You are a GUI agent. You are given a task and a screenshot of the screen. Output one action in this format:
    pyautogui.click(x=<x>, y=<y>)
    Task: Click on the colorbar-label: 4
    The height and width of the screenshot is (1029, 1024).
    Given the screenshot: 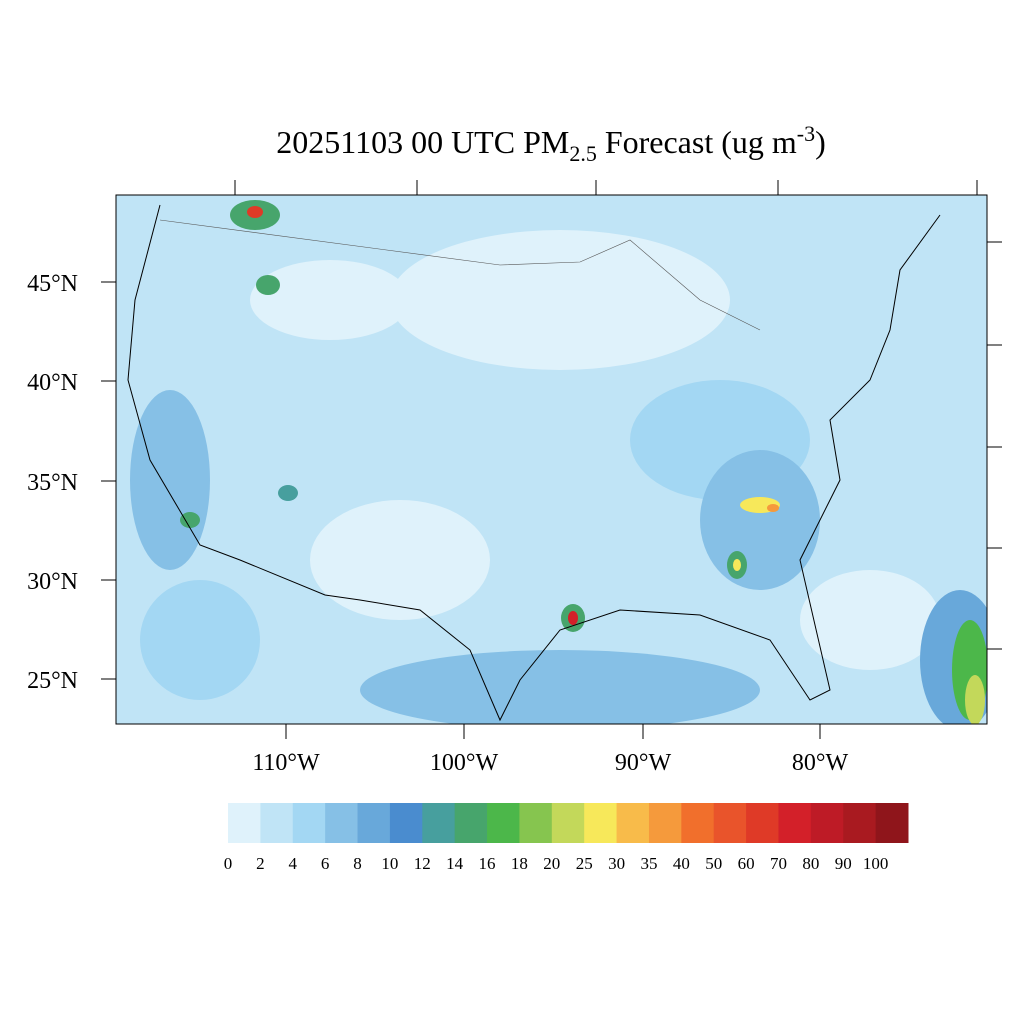 What is the action you would take?
    pyautogui.click(x=293, y=863)
    